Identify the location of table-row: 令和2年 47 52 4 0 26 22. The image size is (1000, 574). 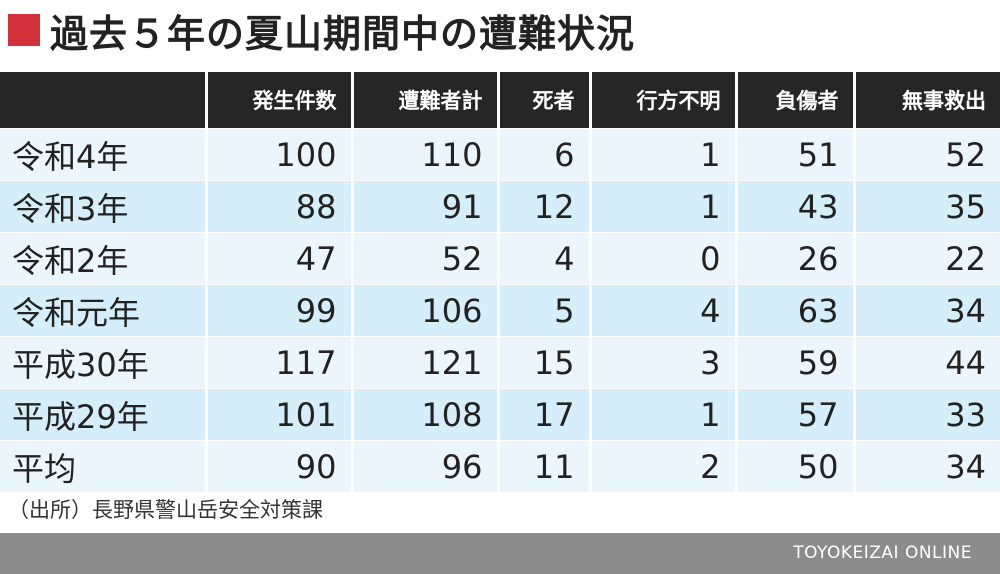
(500, 258).